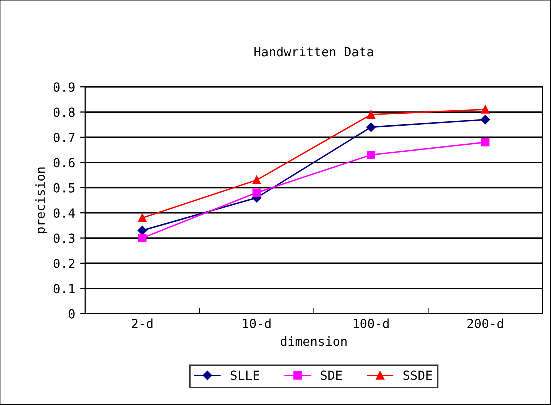  Describe the element at coordinates (245, 375) in the screenshot. I see `legend-label: SLLE` at that location.